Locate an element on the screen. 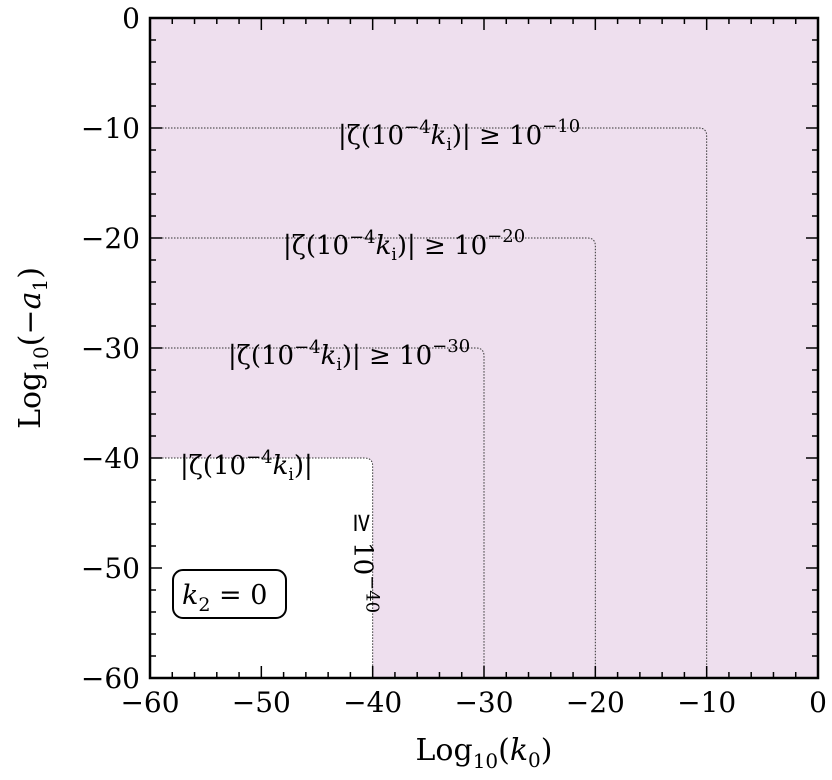 This screenshot has width=832, height=780. contour-label-text: |ζ(10−4ki)| ≥ 10−30 is located at coordinates (349, 355).